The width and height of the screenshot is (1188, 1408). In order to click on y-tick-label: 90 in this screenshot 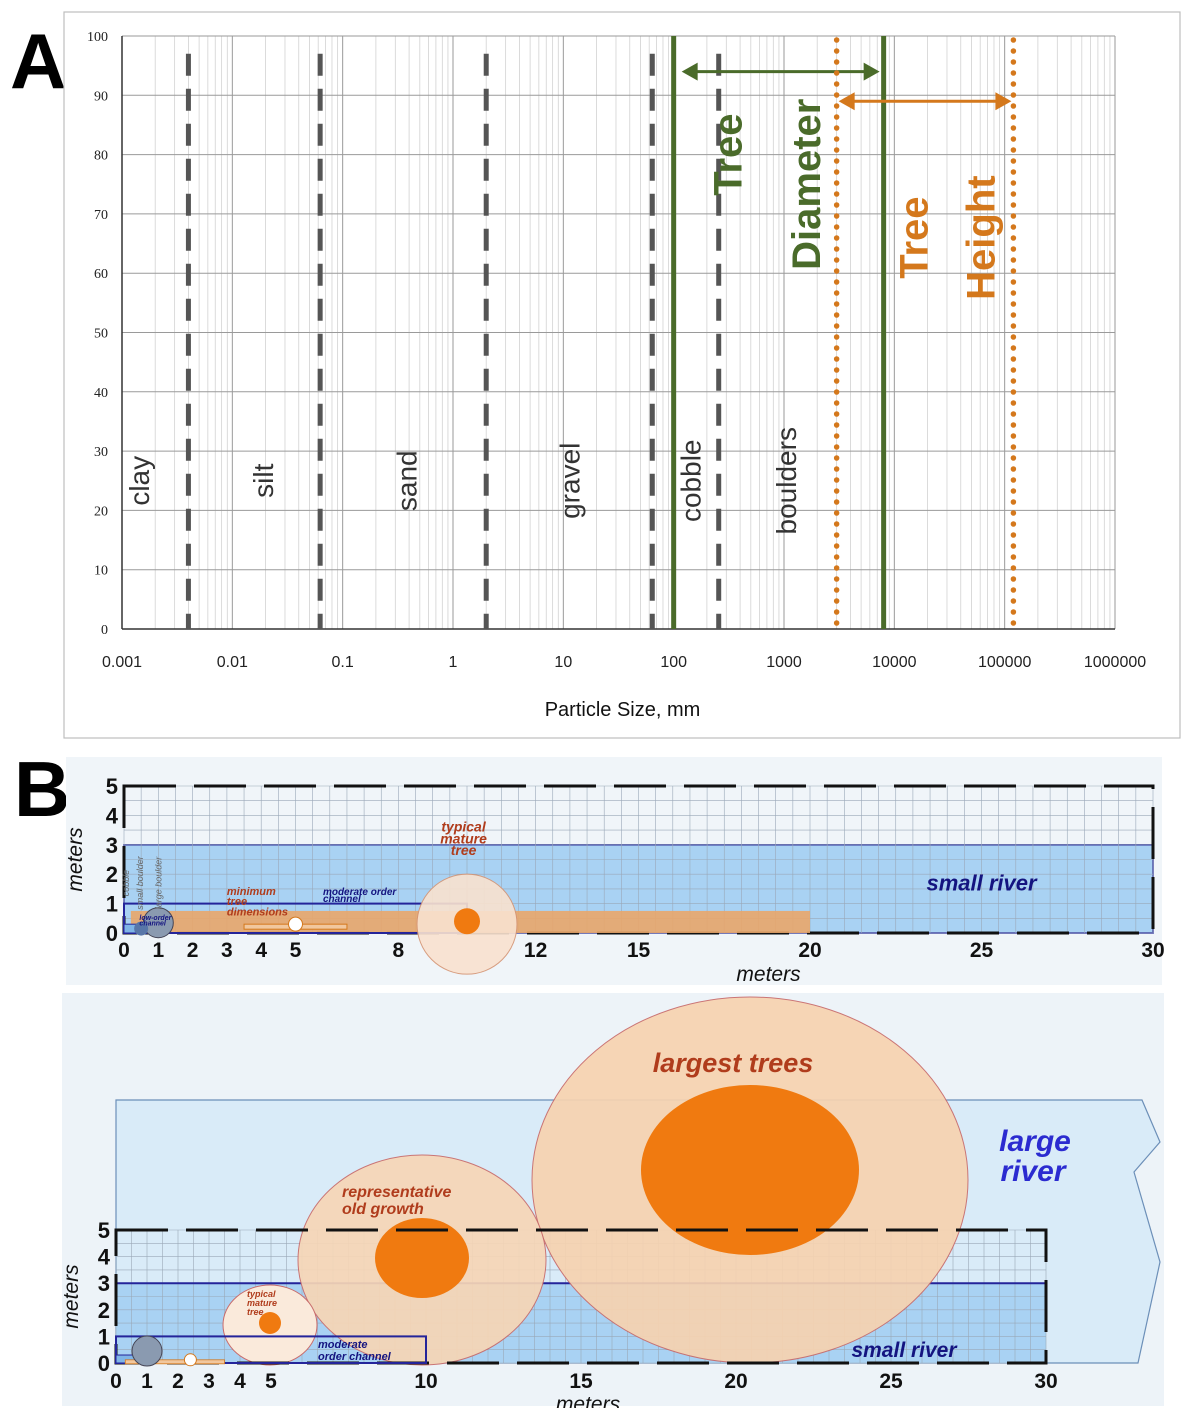, I will do `click(101, 96)`.